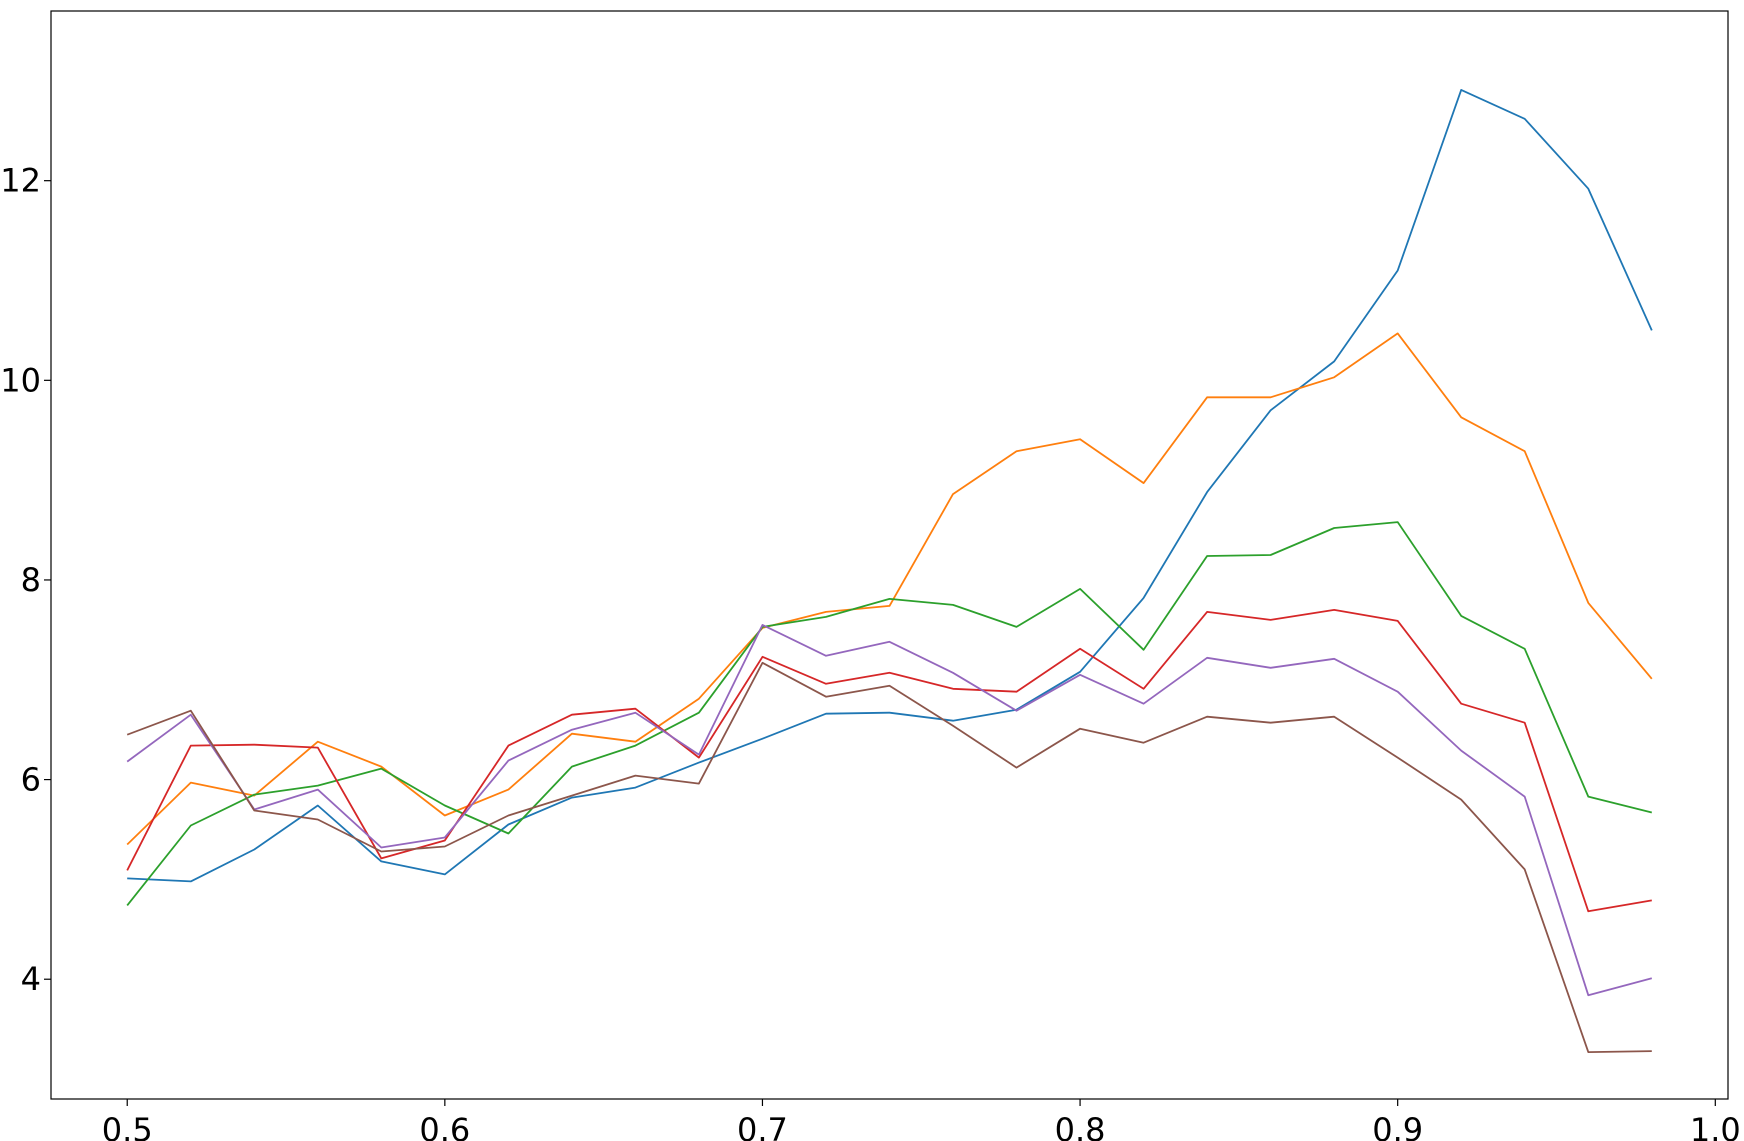 The width and height of the screenshot is (1744, 1141). Describe the element at coordinates (20, 181) in the screenshot. I see `y-tick-label: 12` at that location.